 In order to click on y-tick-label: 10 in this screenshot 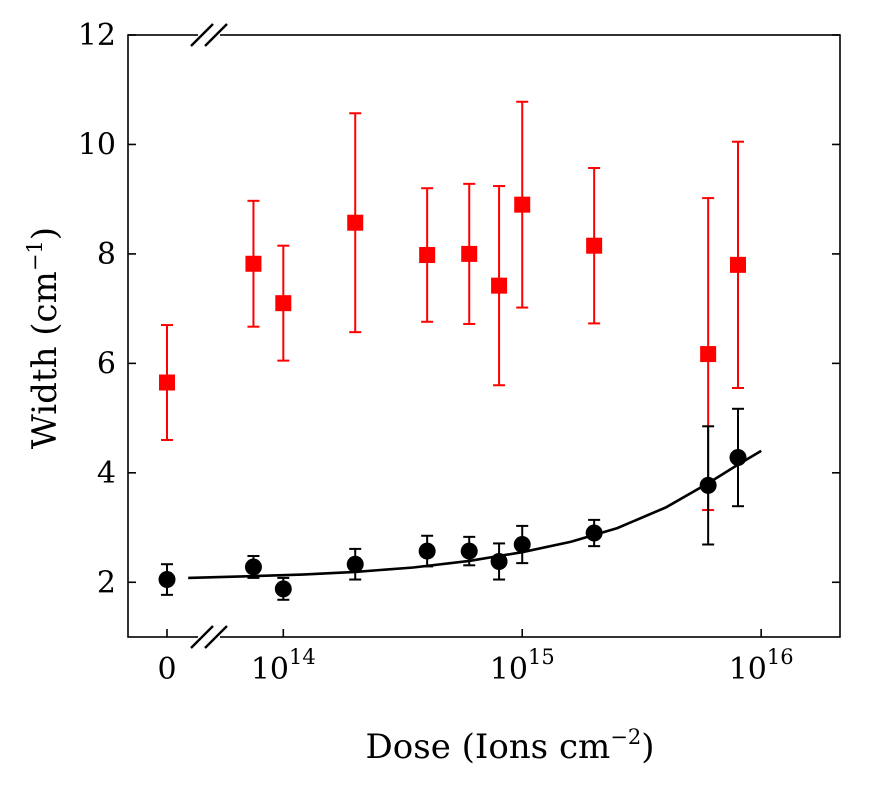, I will do `click(97, 144)`.